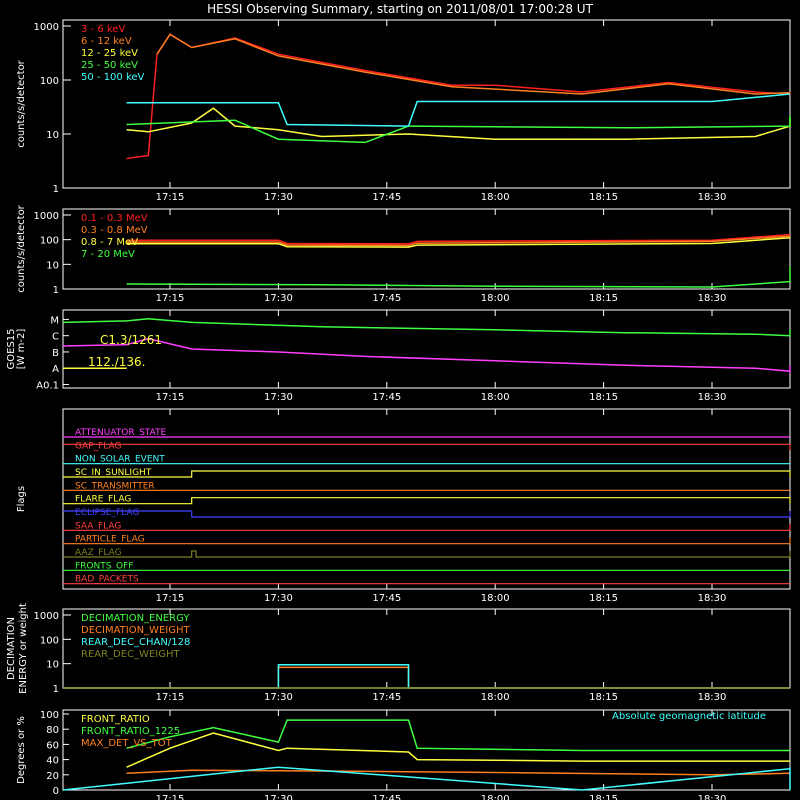 Image resolution: width=800 pixels, height=800 pixels. I want to click on legend-entry: 0.3 - 0.8 MeV, so click(114, 230).